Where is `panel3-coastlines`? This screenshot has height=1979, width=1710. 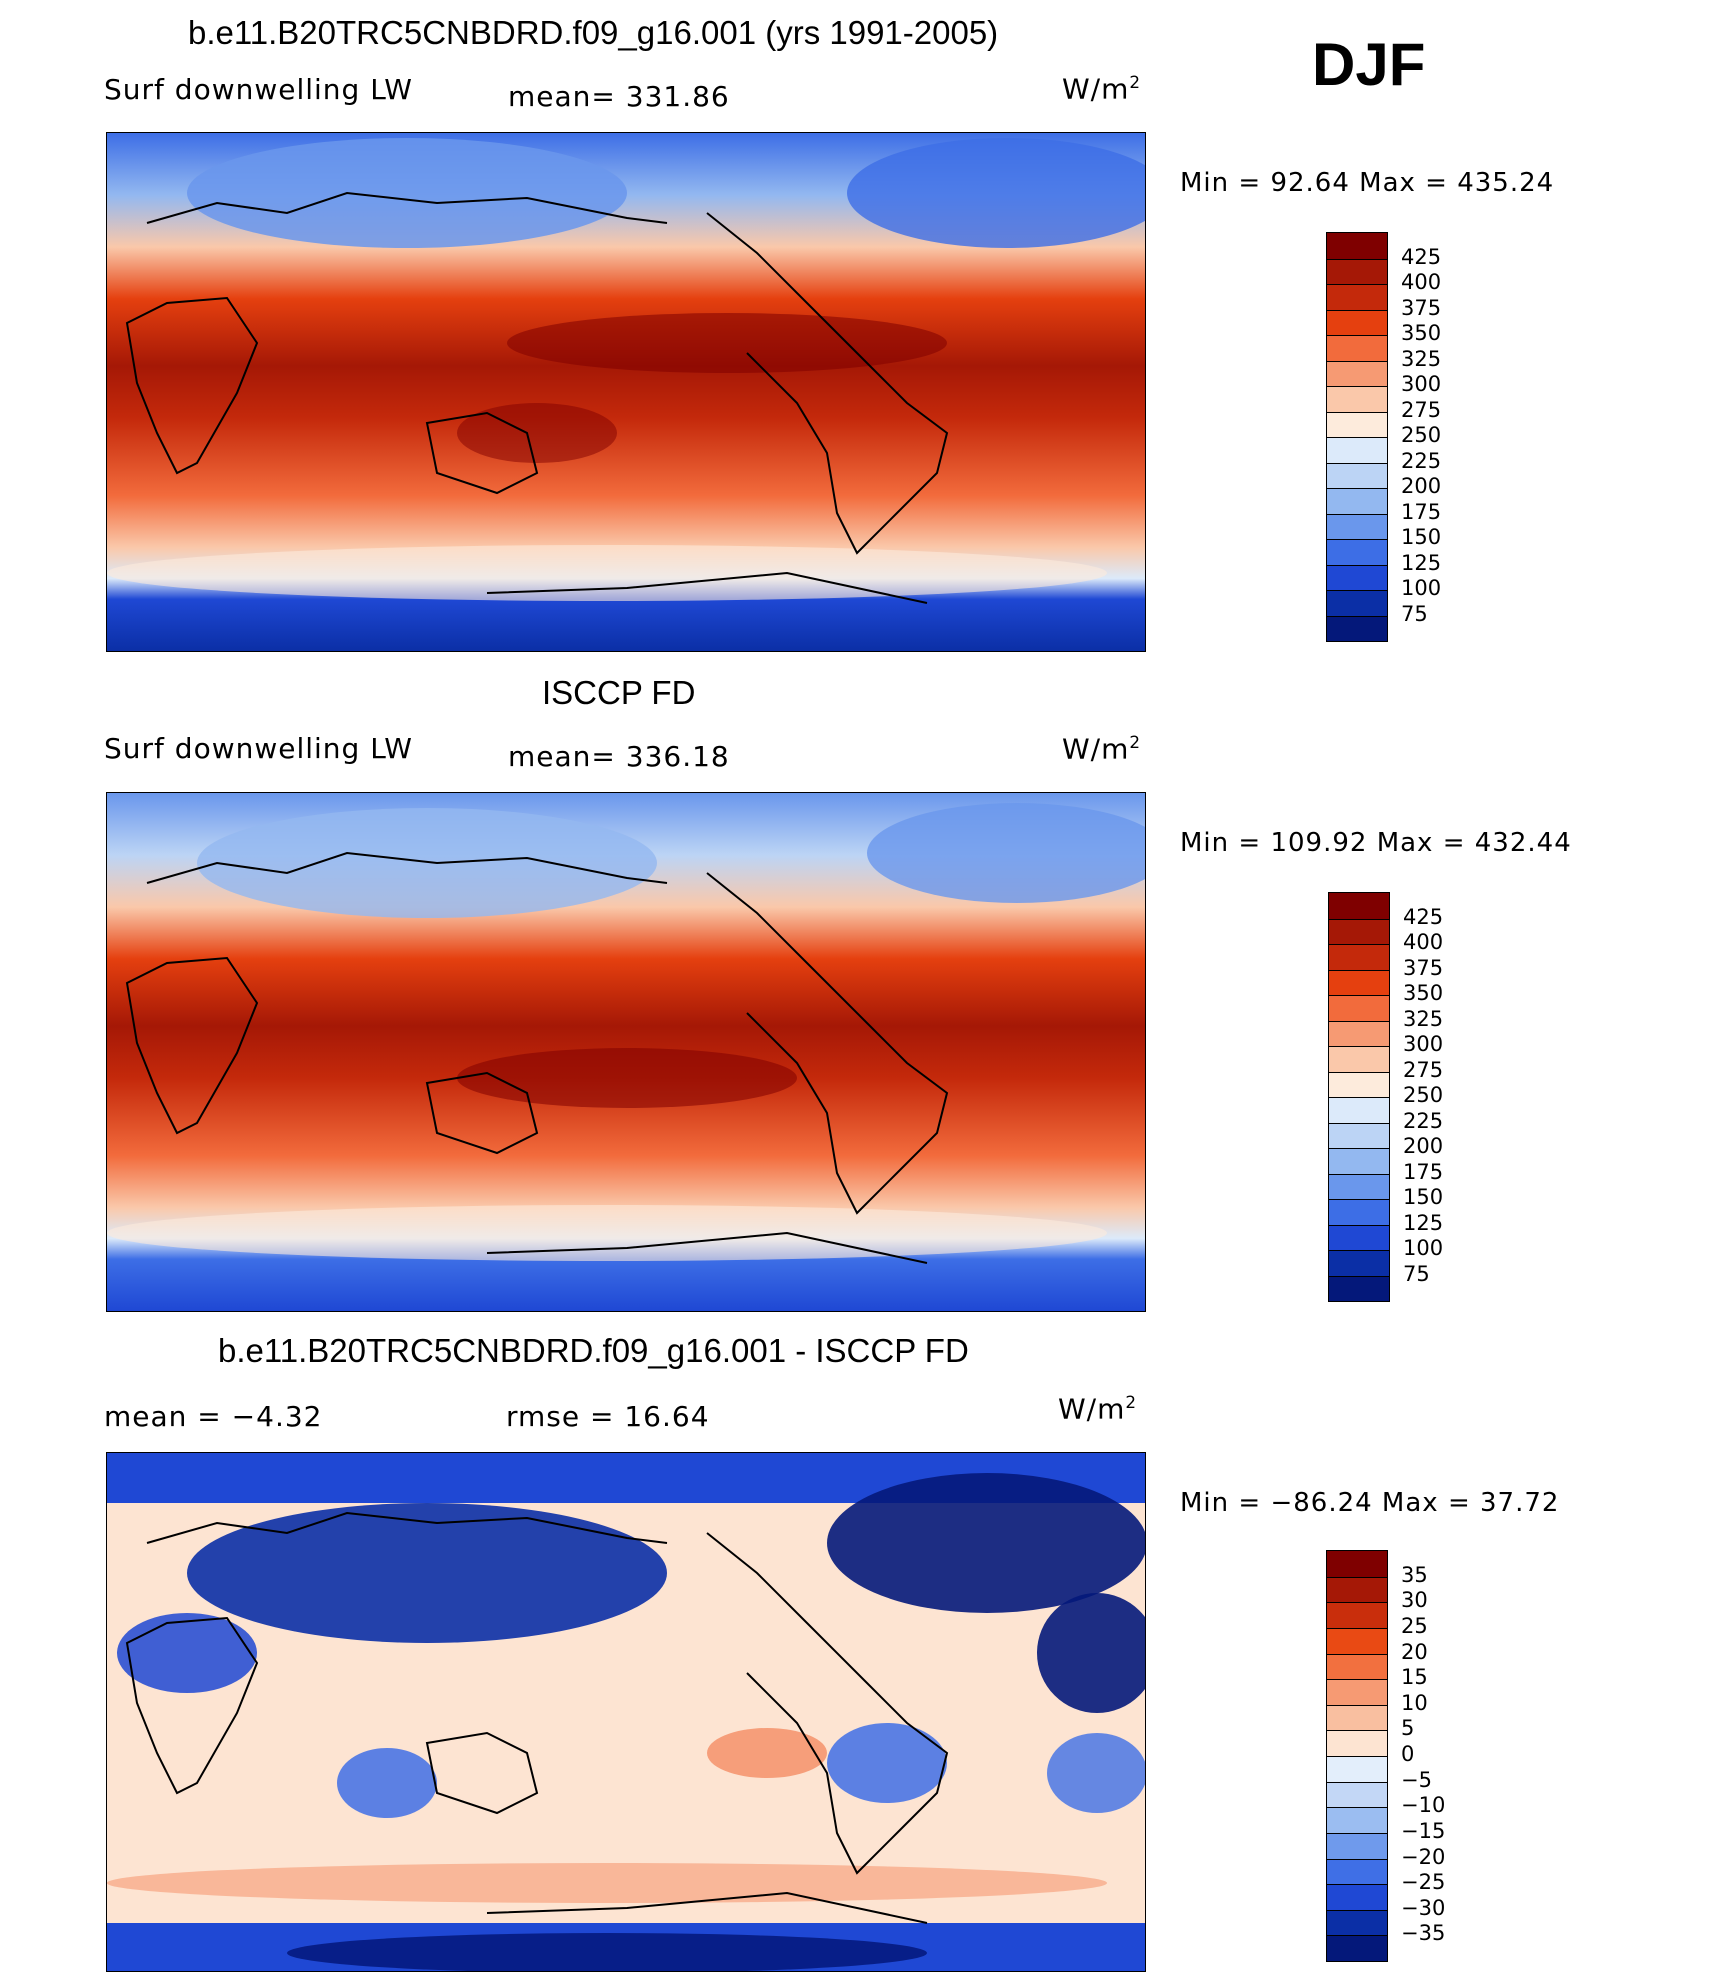
panel3-coastlines is located at coordinates (537, 1717).